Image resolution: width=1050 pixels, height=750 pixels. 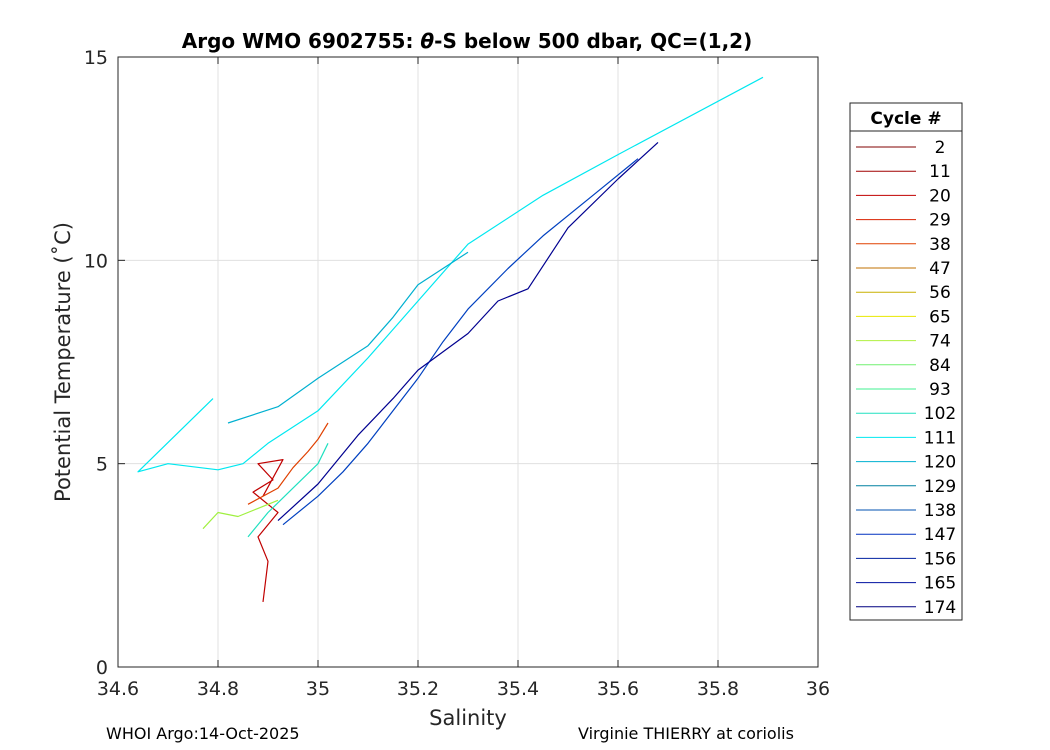 What do you see at coordinates (940, 511) in the screenshot?
I see `legend-label-138: 138` at bounding box center [940, 511].